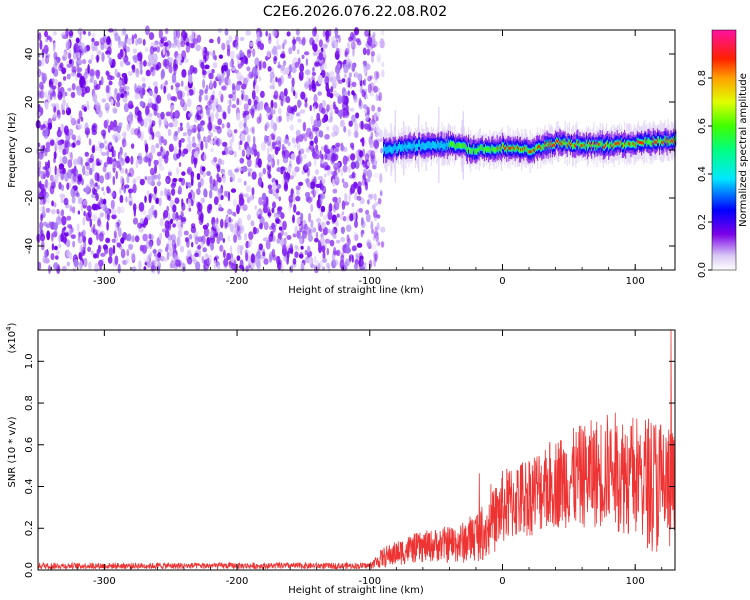 The width and height of the screenshot is (750, 600). What do you see at coordinates (237, 581) in the screenshot?
I see `snr-x-tick-label: -200` at bounding box center [237, 581].